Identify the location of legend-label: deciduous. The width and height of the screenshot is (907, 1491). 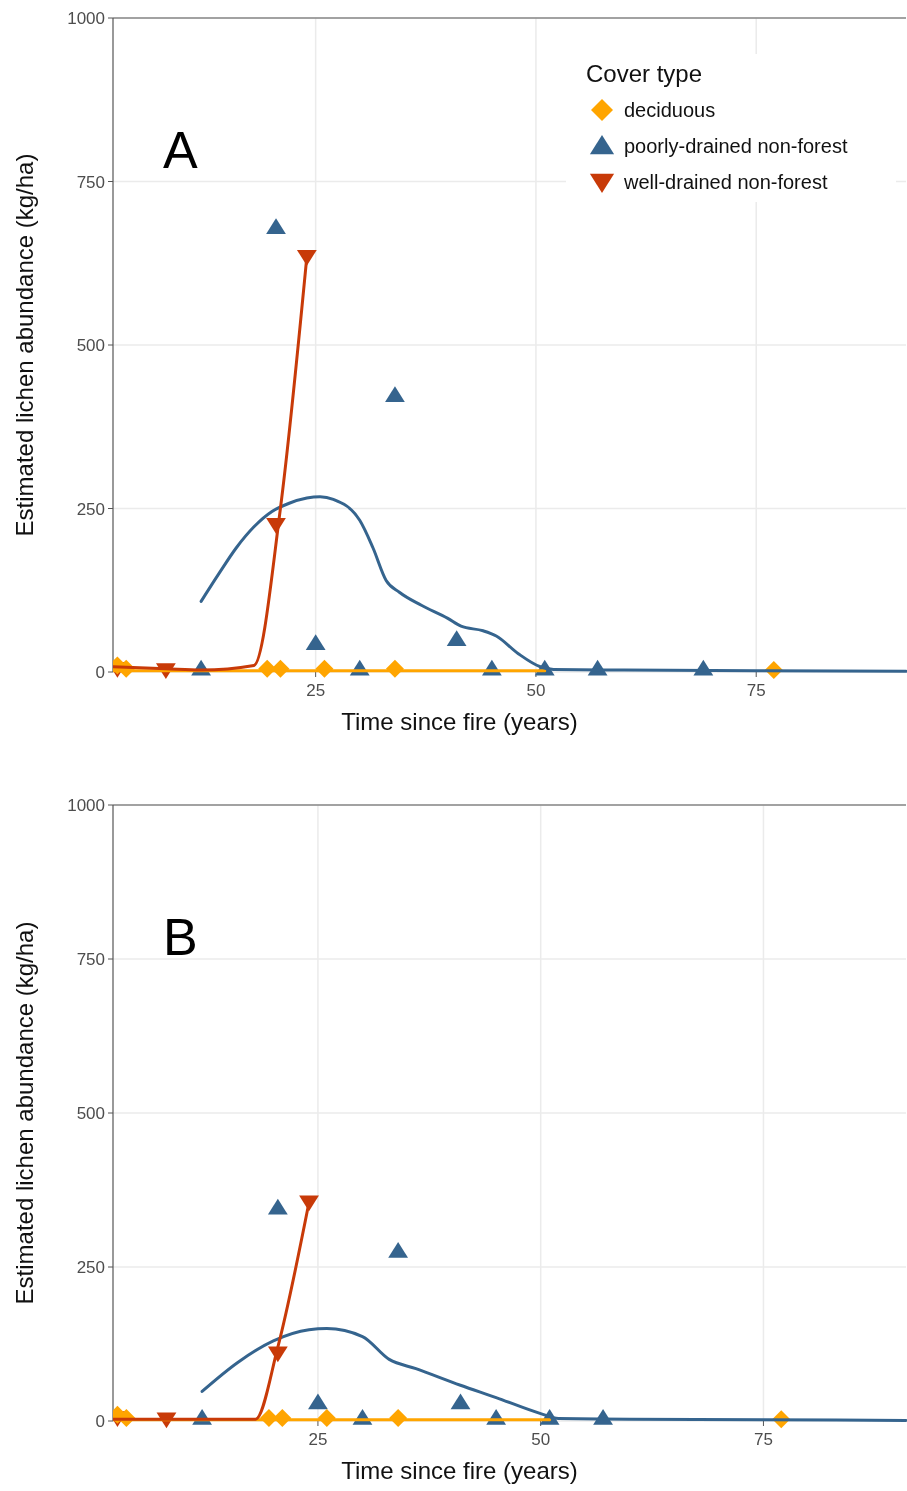
(670, 110).